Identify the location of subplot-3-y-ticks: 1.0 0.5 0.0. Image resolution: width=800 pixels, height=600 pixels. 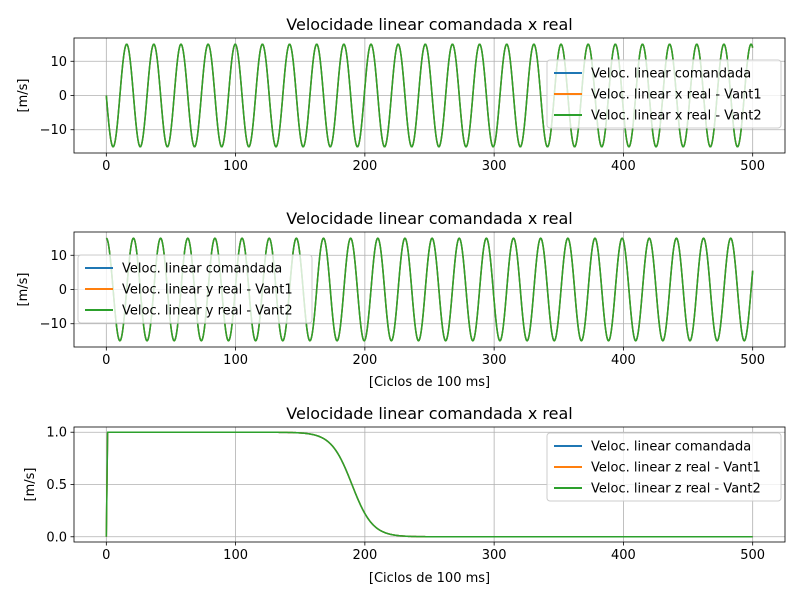
(60, 485).